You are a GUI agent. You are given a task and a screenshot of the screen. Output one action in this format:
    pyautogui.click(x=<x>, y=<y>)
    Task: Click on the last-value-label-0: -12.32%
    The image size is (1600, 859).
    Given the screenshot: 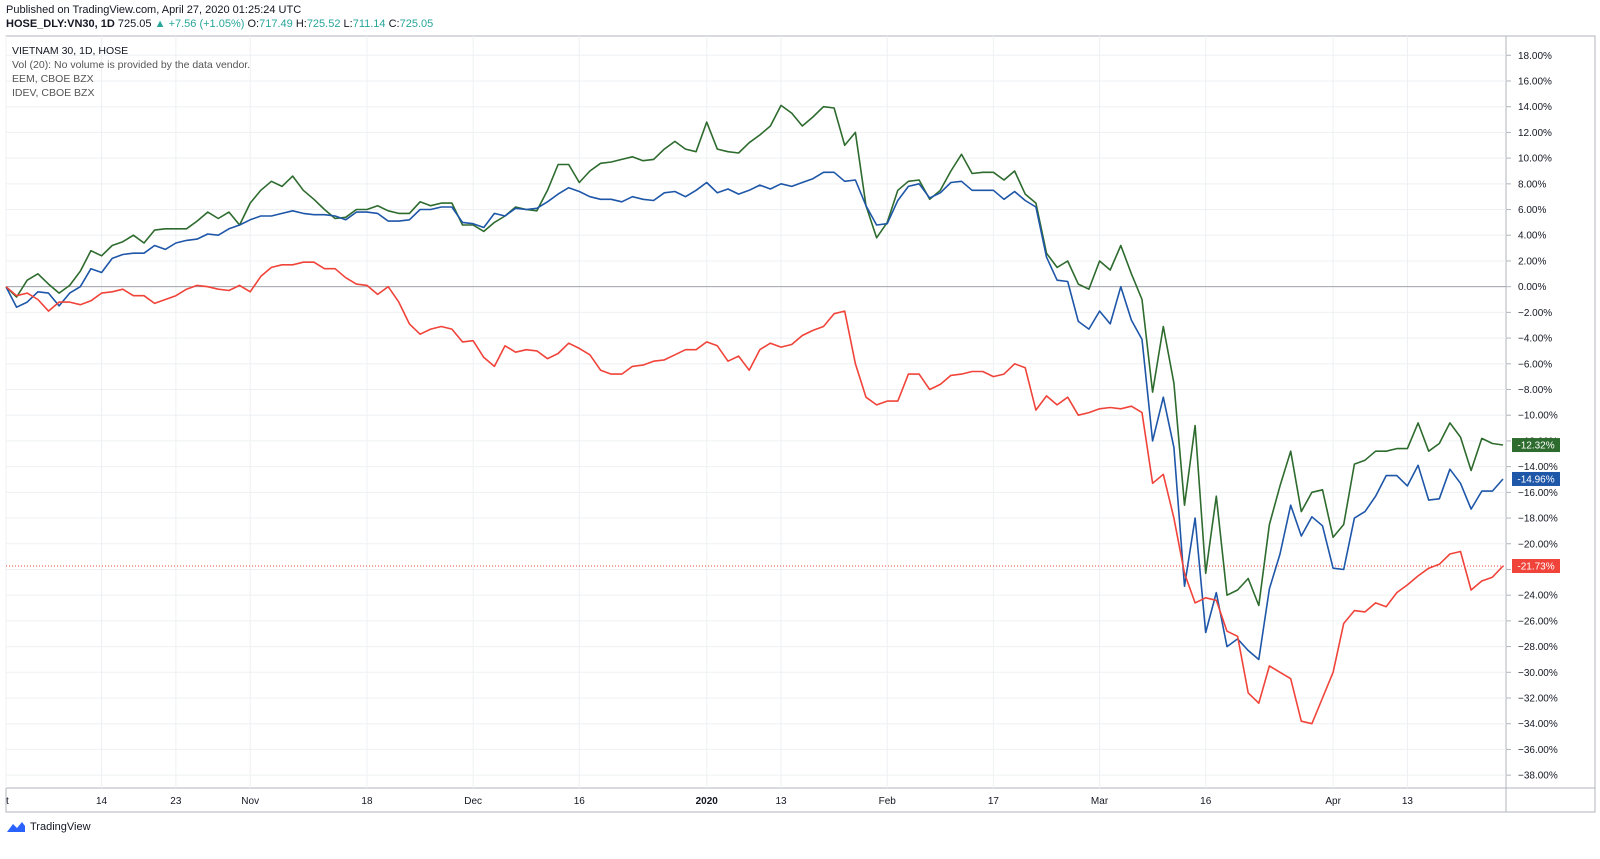 What is the action you would take?
    pyautogui.click(x=1535, y=446)
    